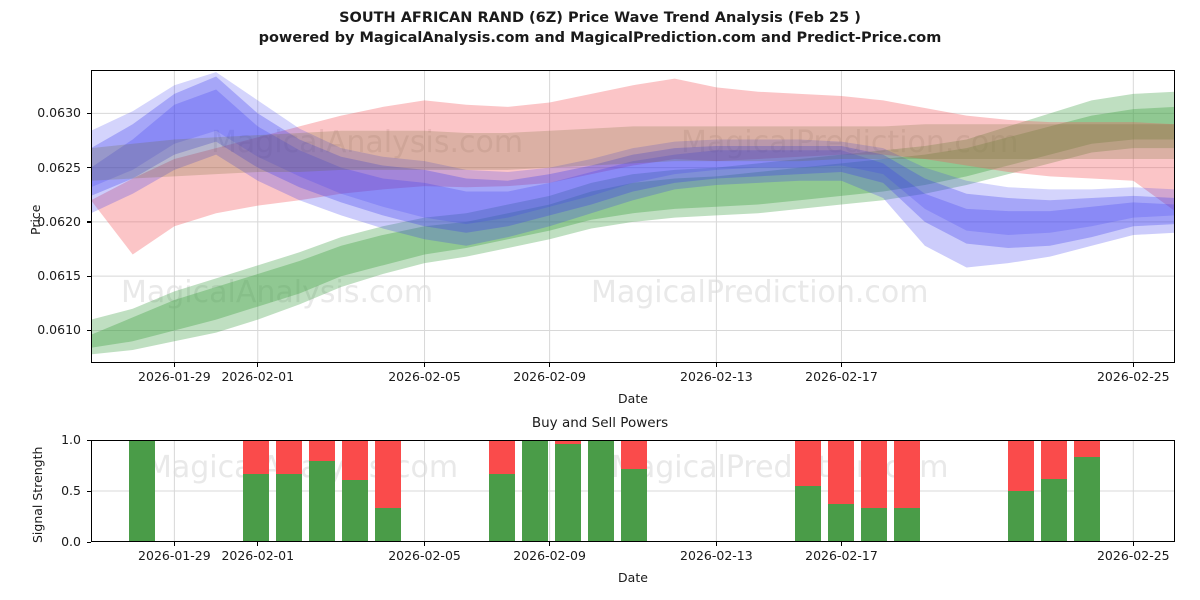  What do you see at coordinates (633, 152) in the screenshot?
I see `price-band-dark-overlay-band` at bounding box center [633, 152].